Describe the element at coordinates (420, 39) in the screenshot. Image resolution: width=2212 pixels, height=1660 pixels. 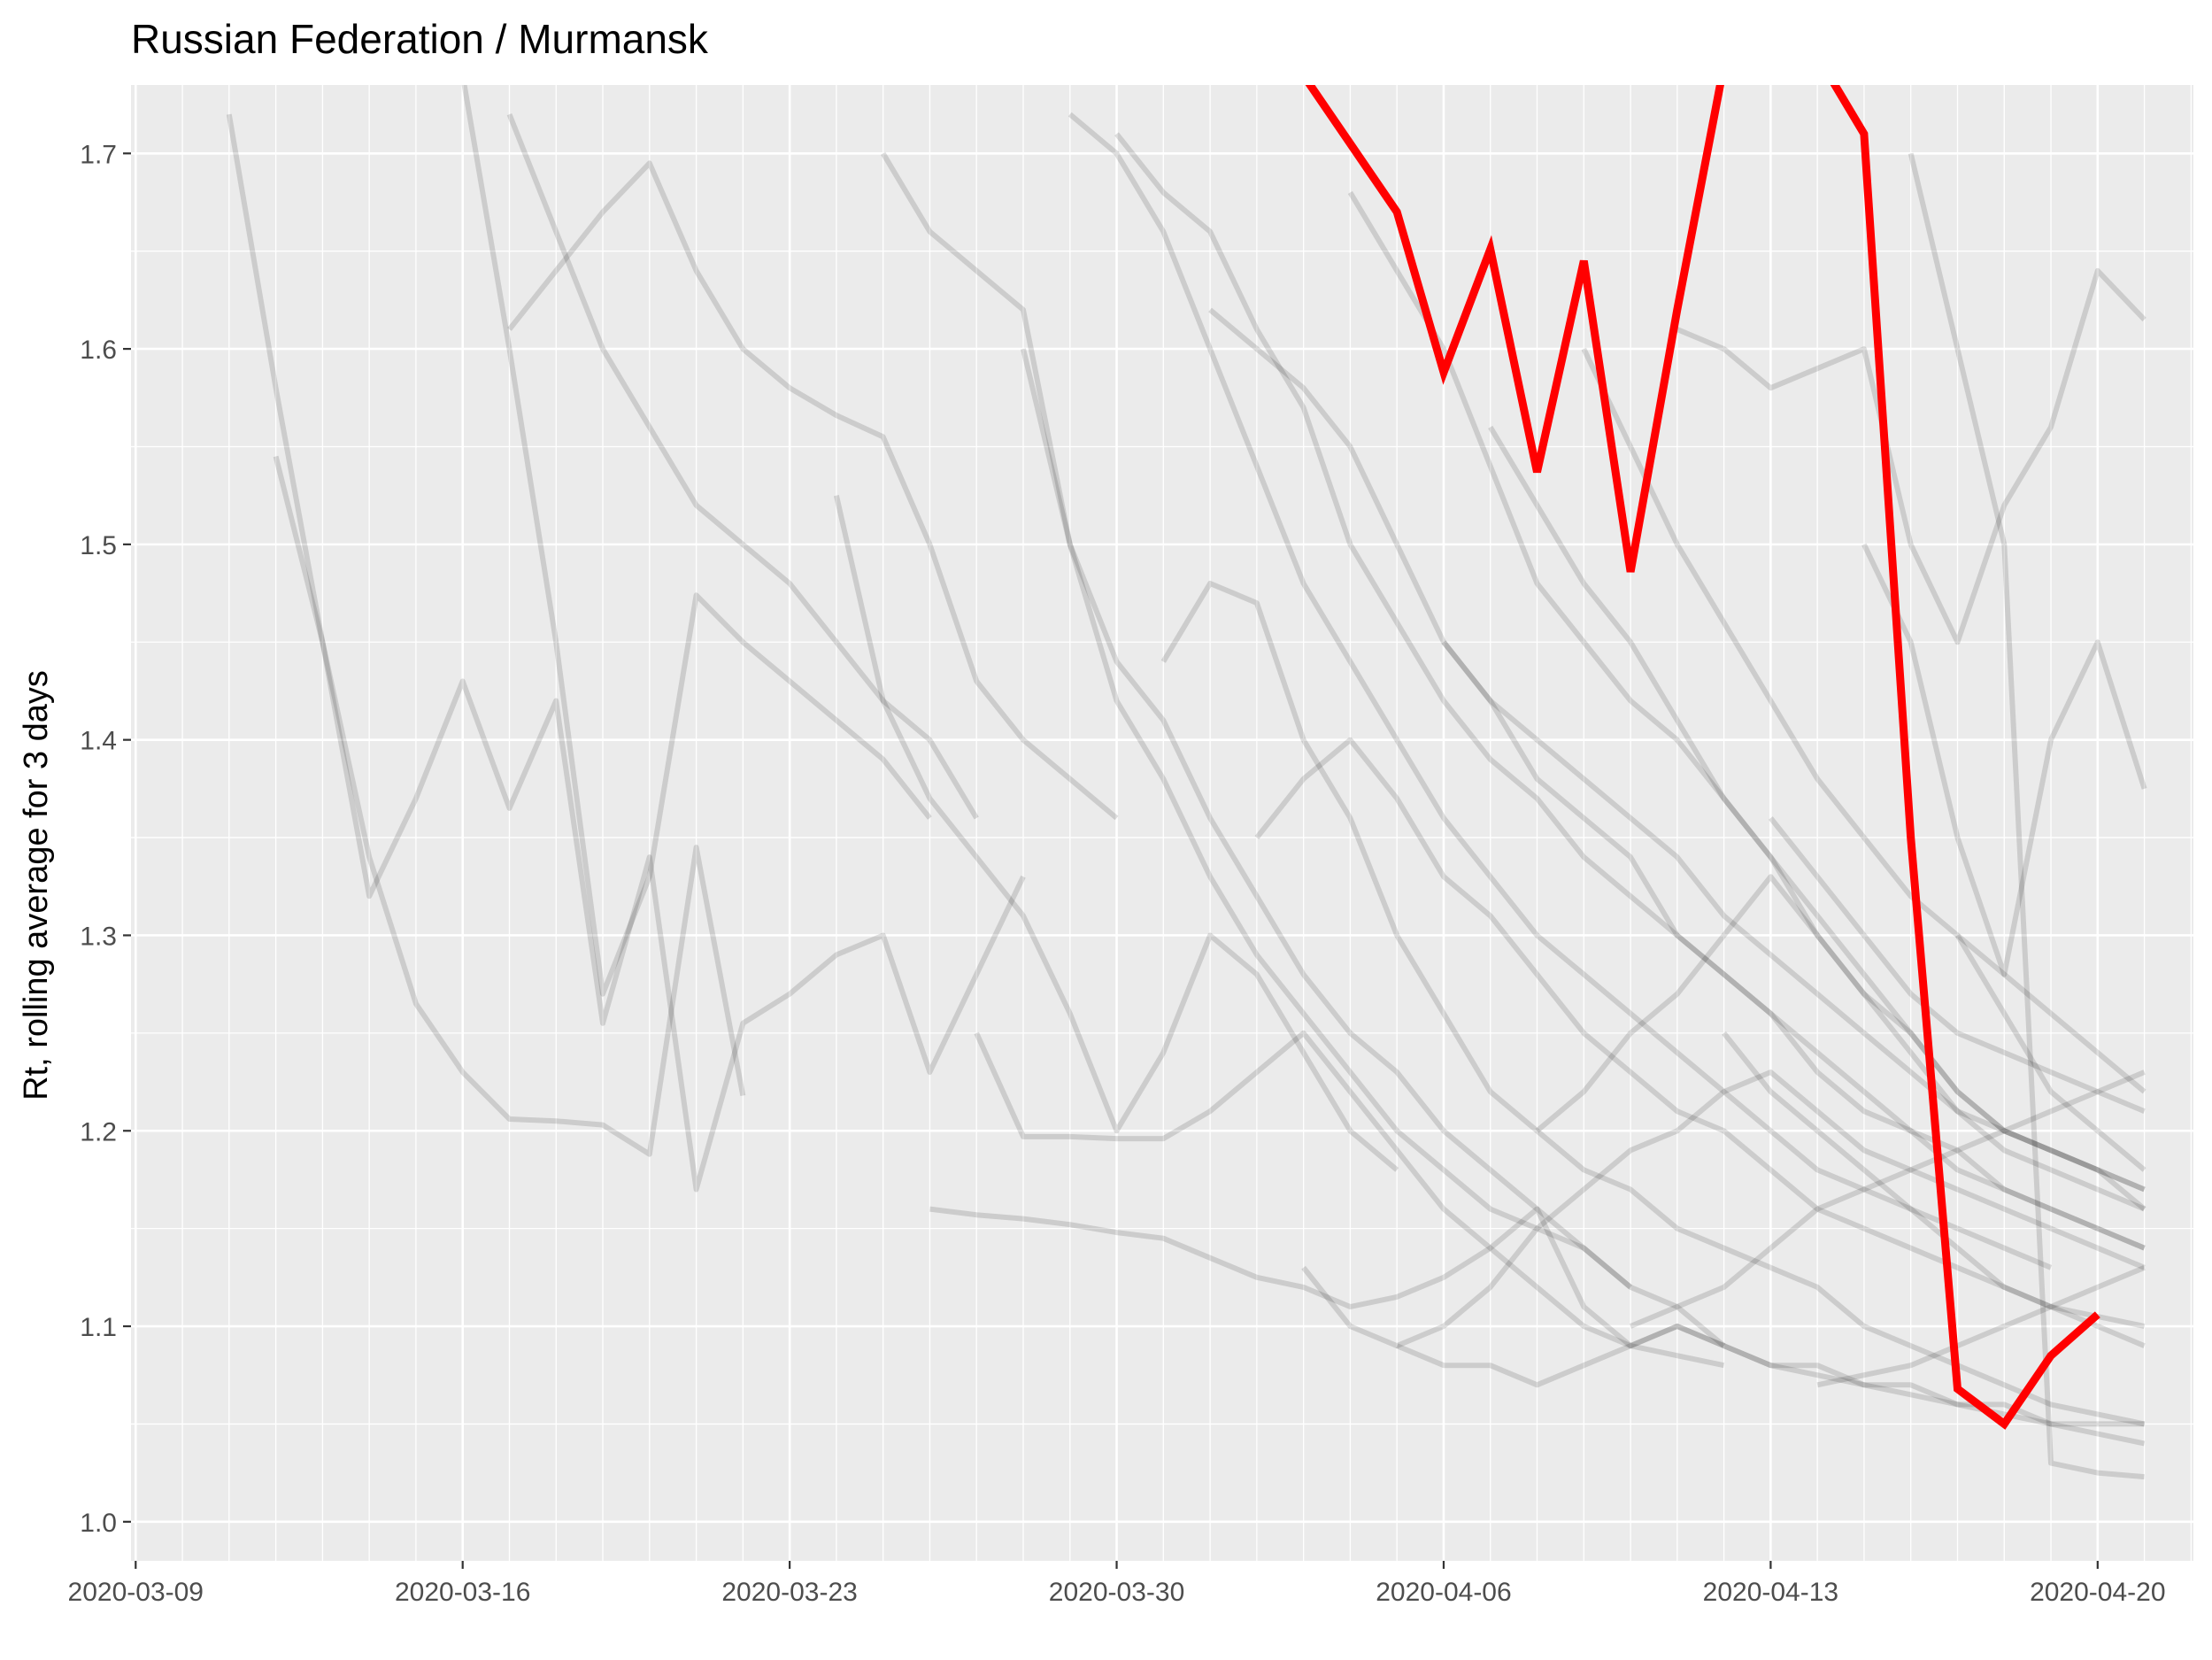
I see `chart-title: Russian Federation / Murmansk` at that location.